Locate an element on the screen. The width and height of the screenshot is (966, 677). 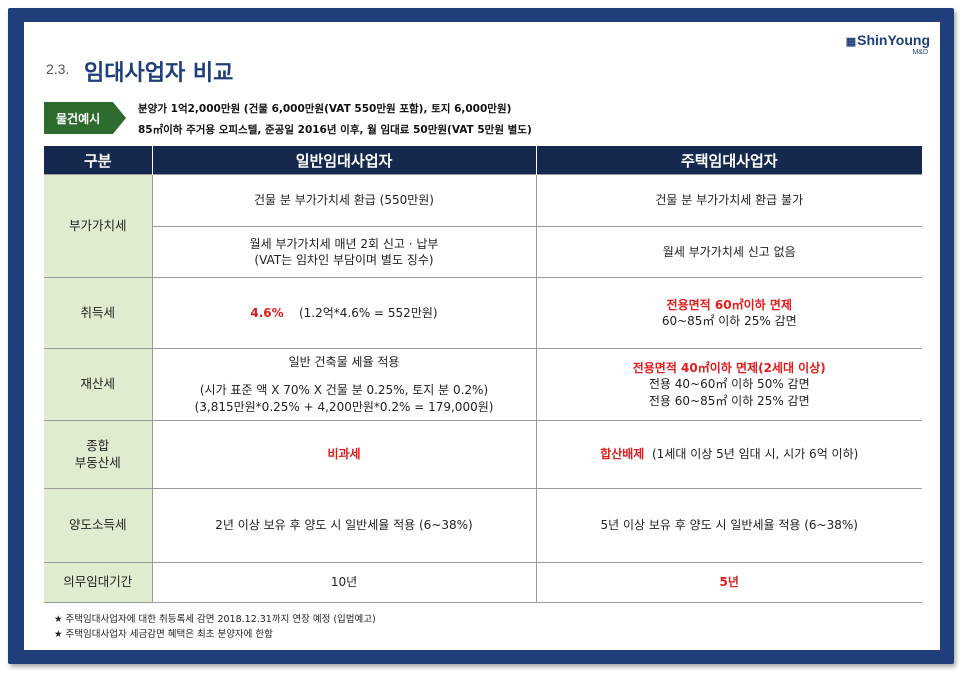
property-example-tag: 물건예시 is located at coordinates (85, 118).